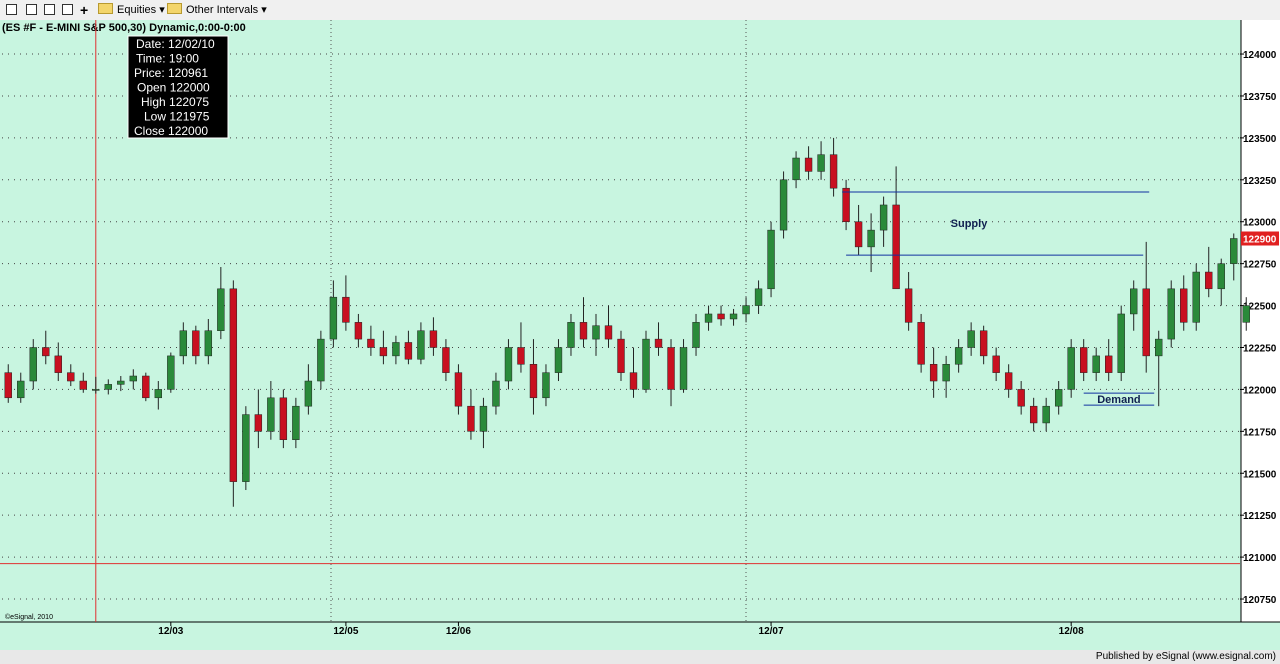 The image size is (1280, 664). I want to click on y-tick-label: 122750, so click(1260, 265).